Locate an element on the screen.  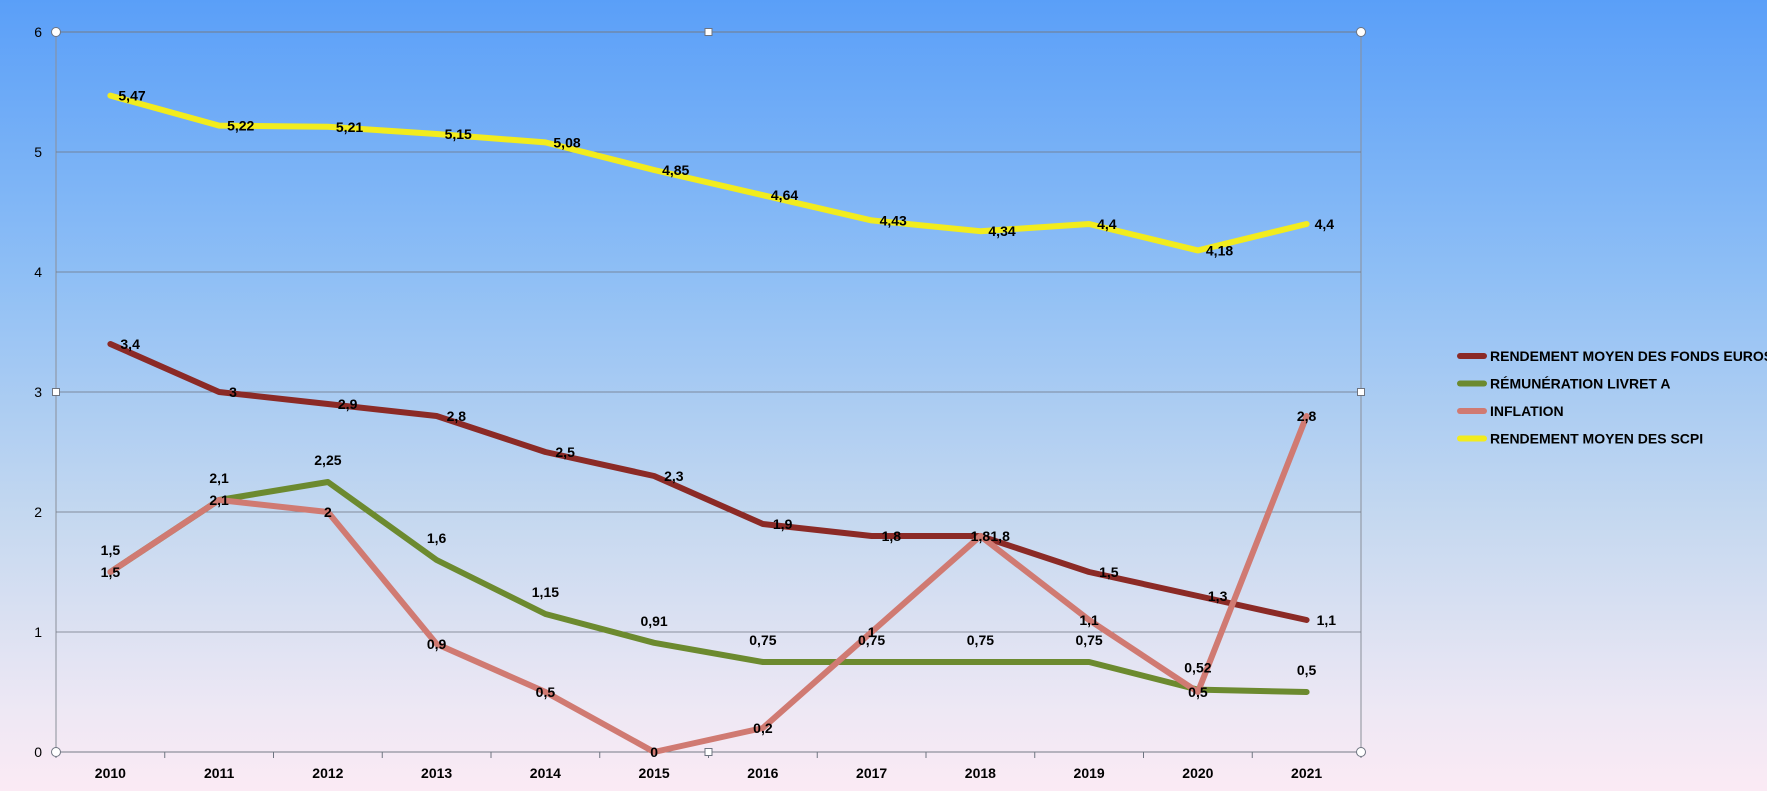
data-label: 0,91 is located at coordinates (653, 621).